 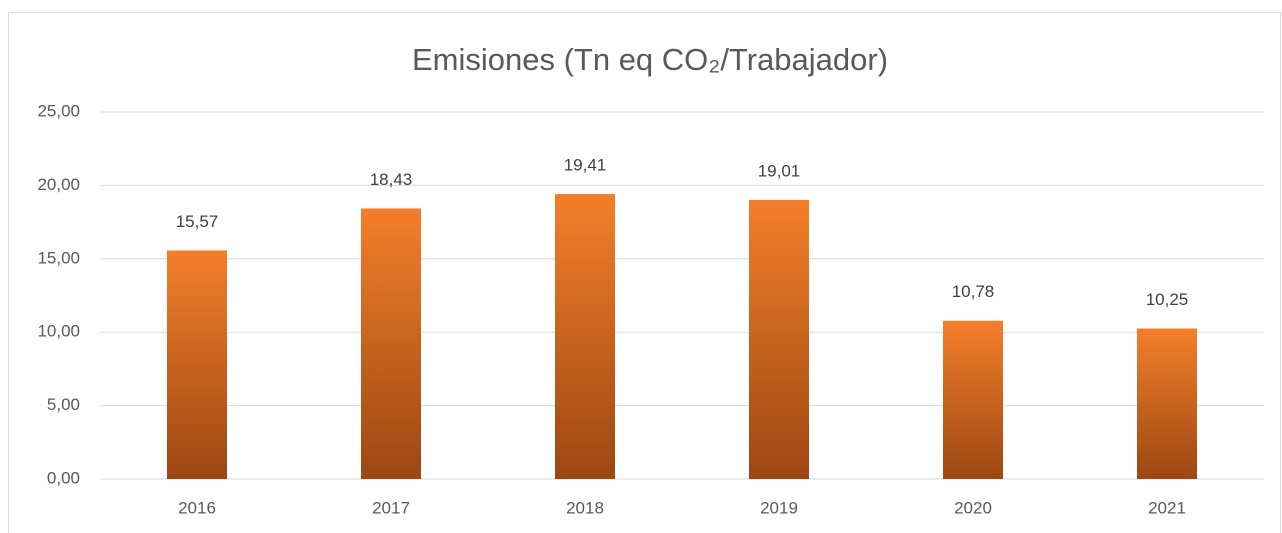 What do you see at coordinates (197, 507) in the screenshot?
I see `x-tick-label: 2016` at bounding box center [197, 507].